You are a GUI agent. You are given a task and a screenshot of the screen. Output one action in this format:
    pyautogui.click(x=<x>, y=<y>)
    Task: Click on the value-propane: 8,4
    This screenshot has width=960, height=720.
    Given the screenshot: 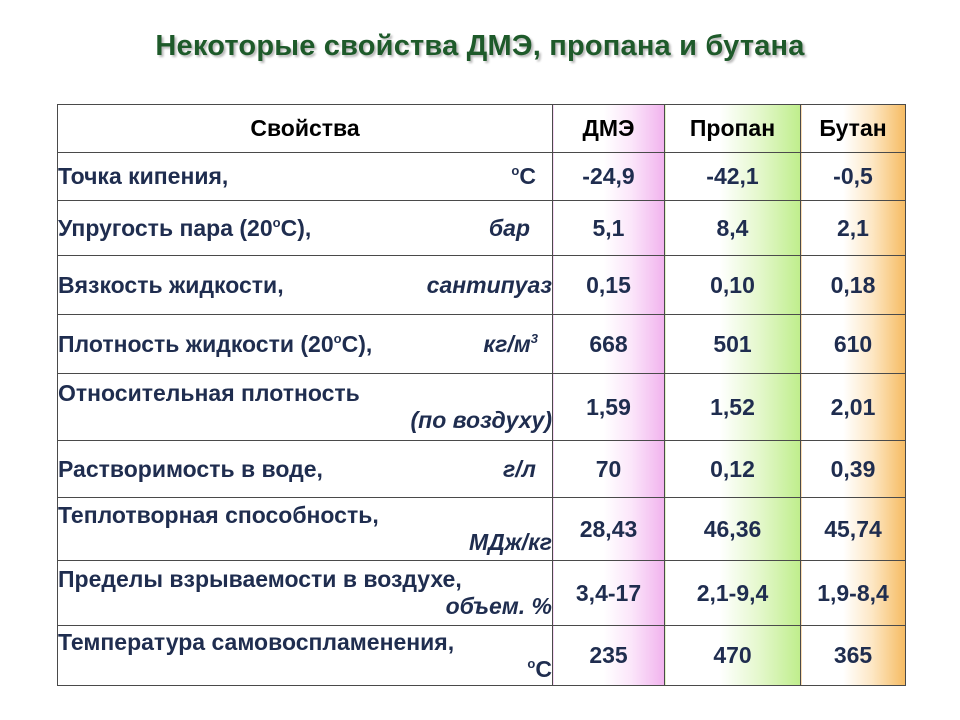 What is the action you would take?
    pyautogui.click(x=732, y=228)
    